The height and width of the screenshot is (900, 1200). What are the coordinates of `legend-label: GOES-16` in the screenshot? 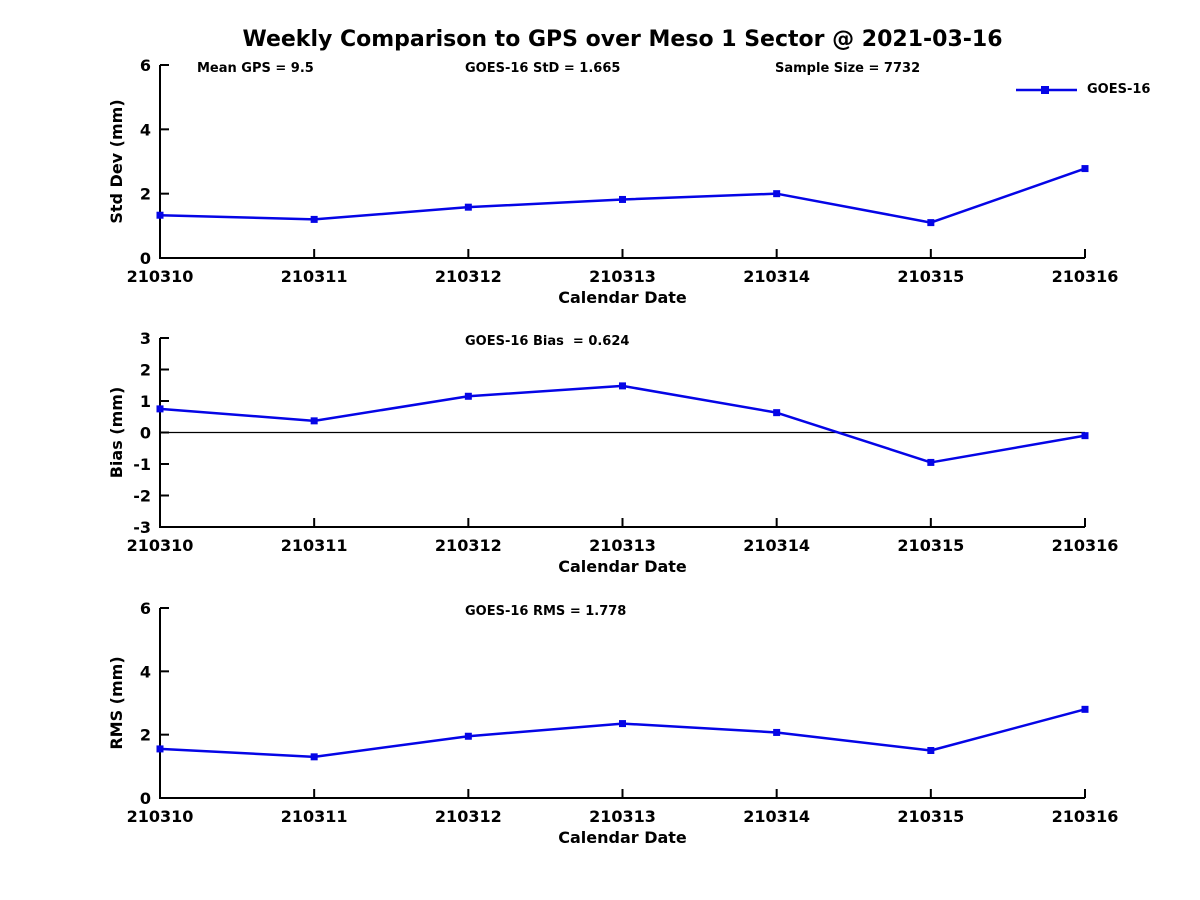 It's located at (1119, 89).